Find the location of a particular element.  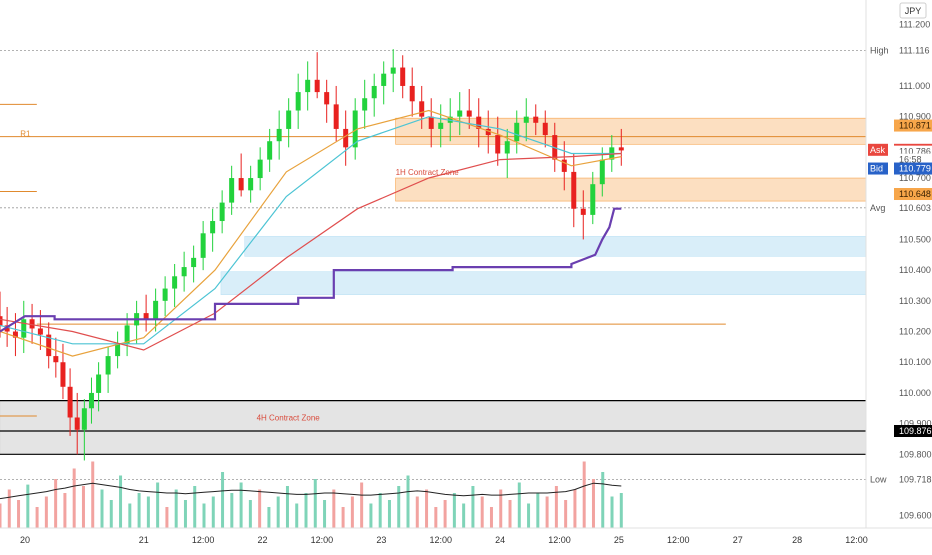

currency-badge is located at coordinates (913, 10).